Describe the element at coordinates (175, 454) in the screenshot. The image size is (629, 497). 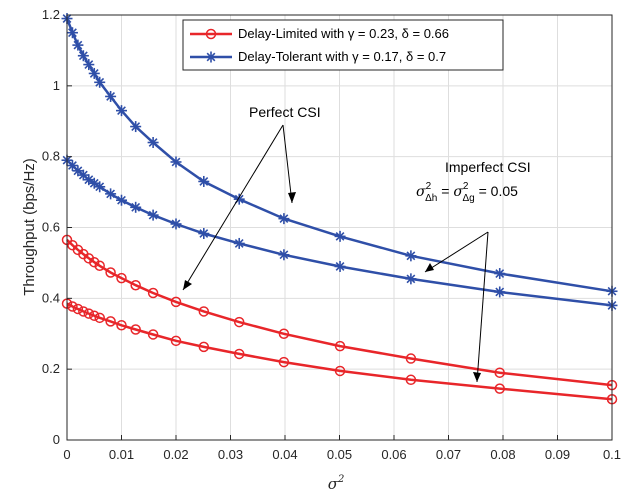
I see `x-tick-label: 0.02` at that location.